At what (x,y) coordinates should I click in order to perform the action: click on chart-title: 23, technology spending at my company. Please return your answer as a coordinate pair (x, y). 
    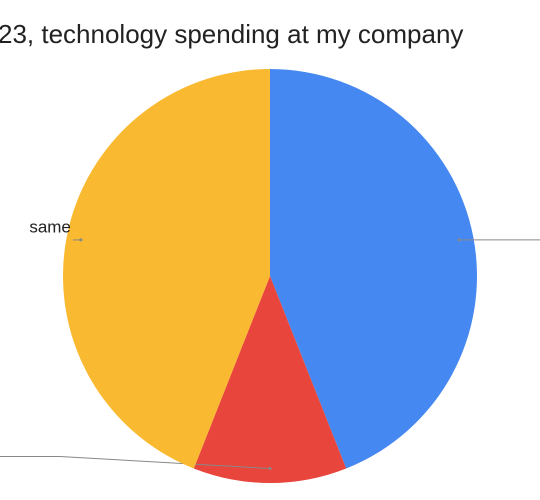
    Looking at the image, I should click on (231, 34).